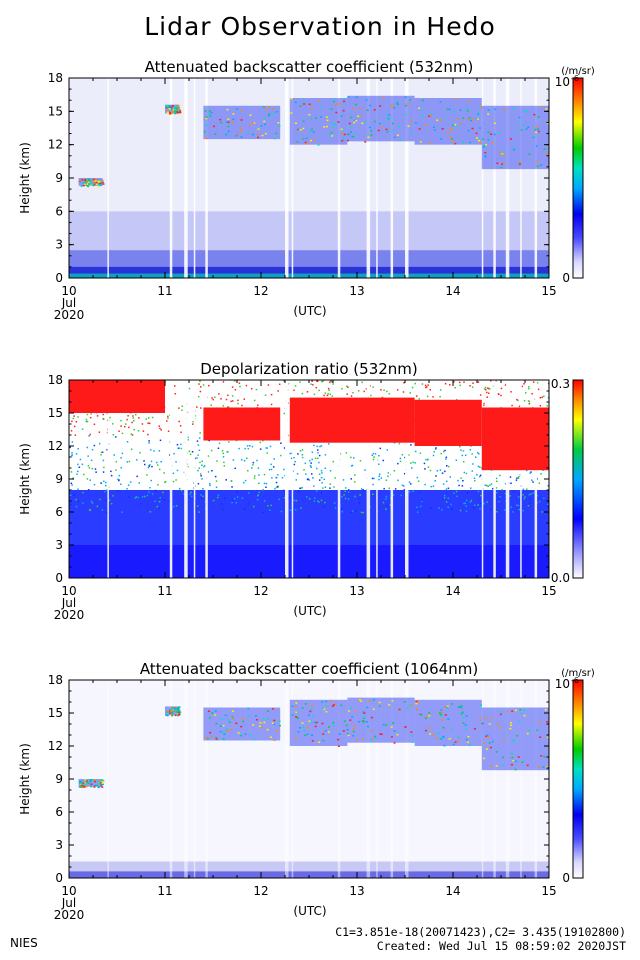 Image resolution: width=640 pixels, height=960 pixels. Describe the element at coordinates (578, 71) in the screenshot. I see `colorbar-unit: (/m/sr)` at that location.